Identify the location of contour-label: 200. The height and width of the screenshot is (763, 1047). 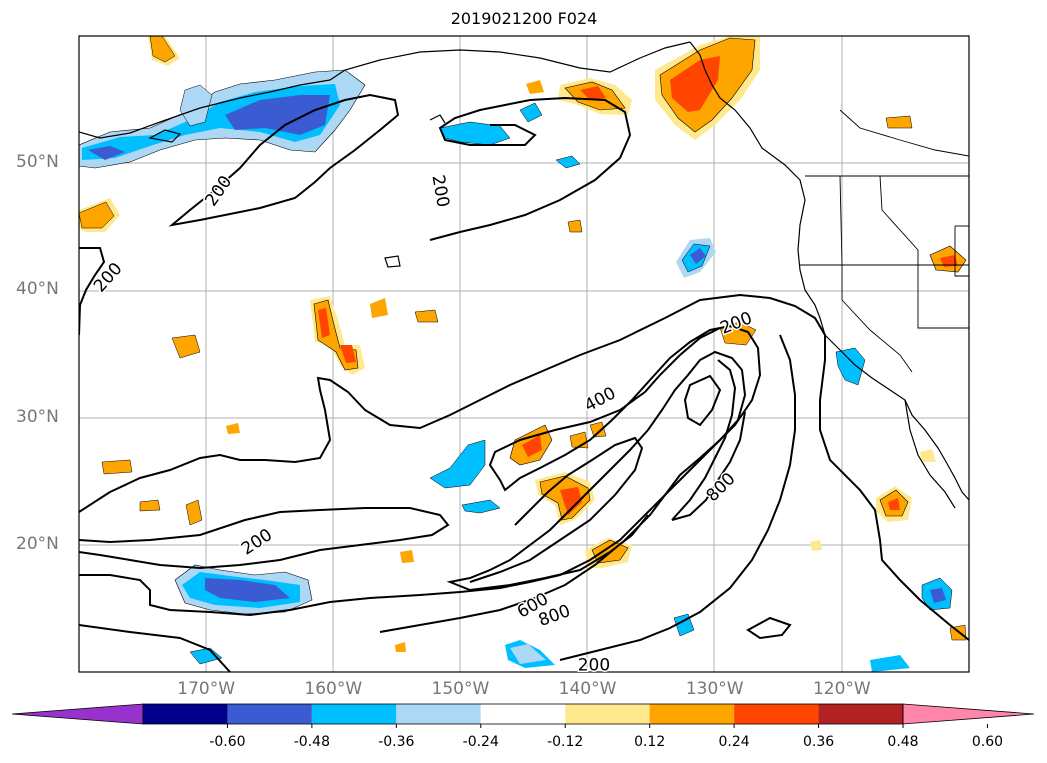
(594, 666).